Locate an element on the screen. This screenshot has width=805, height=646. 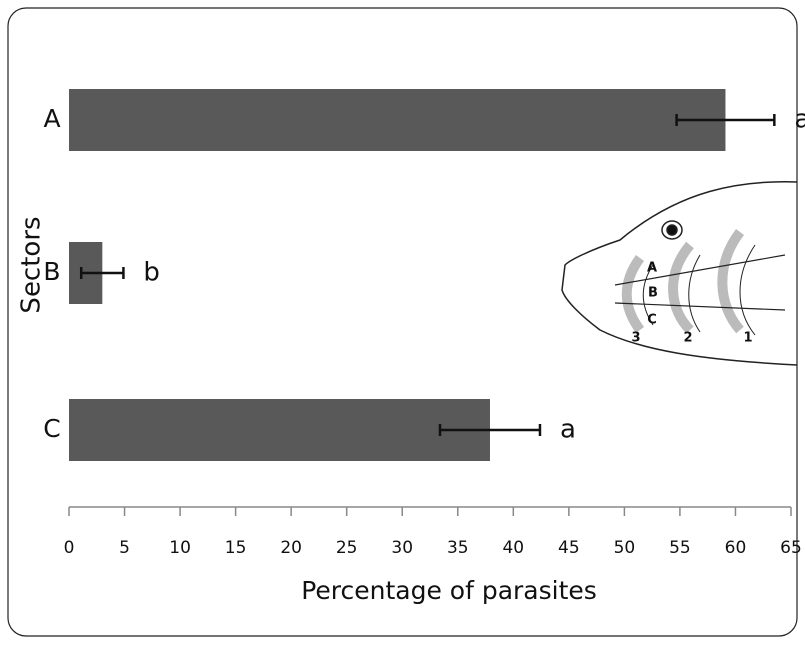
x-tick-label: 60 is located at coordinates (736, 548).